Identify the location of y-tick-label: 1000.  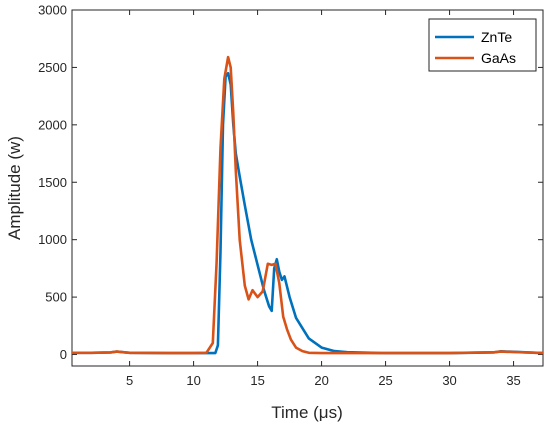
(52, 239).